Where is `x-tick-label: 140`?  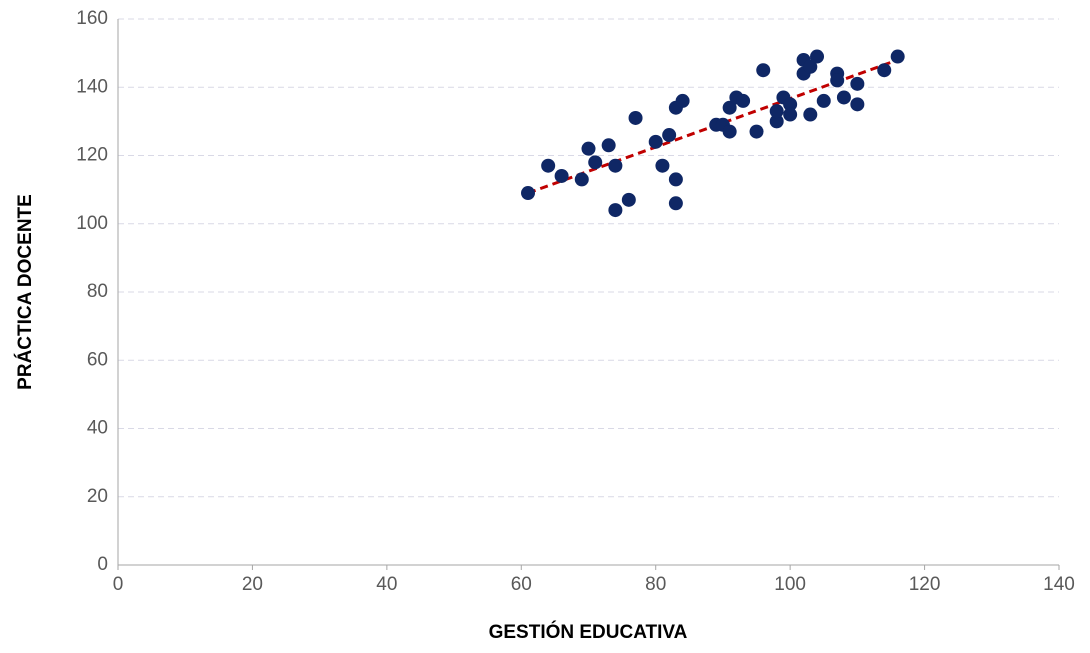 x-tick-label: 140 is located at coordinates (1059, 584).